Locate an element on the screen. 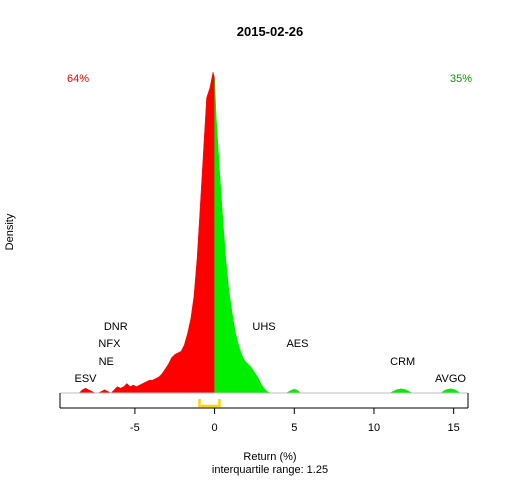 This screenshot has height=480, width=512. left-percentage: 64% is located at coordinates (78, 79).